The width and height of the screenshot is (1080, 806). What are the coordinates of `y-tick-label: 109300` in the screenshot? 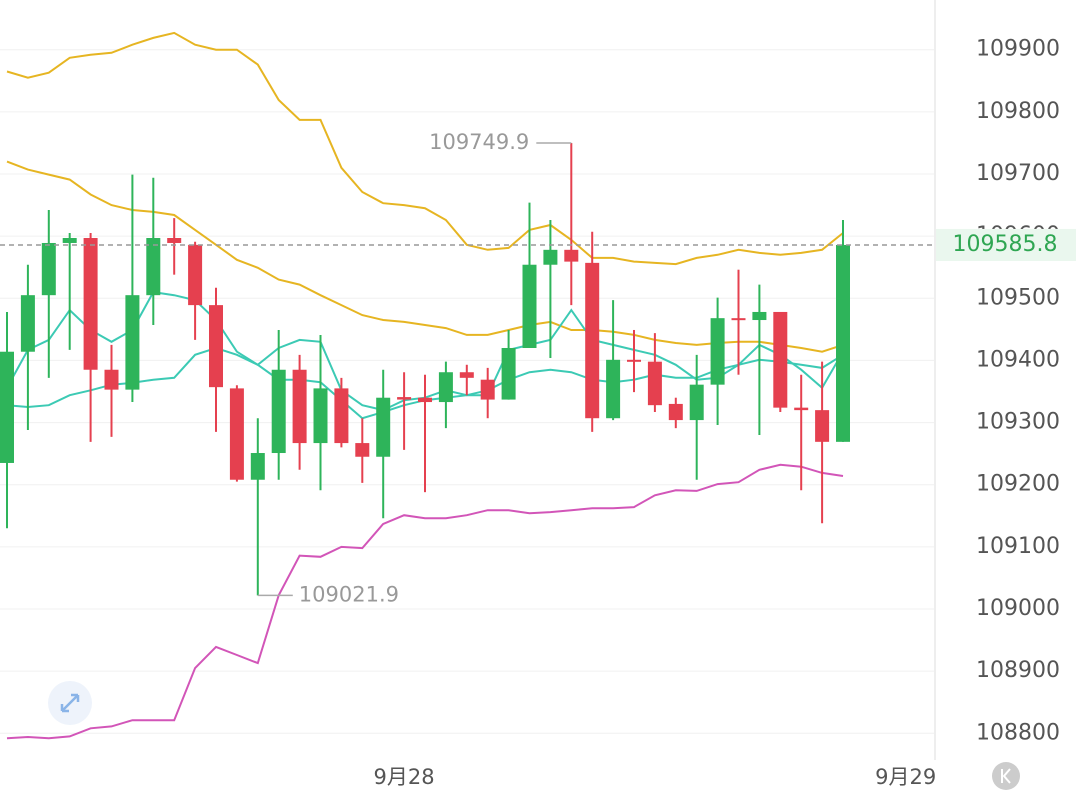 It's located at (1018, 422).